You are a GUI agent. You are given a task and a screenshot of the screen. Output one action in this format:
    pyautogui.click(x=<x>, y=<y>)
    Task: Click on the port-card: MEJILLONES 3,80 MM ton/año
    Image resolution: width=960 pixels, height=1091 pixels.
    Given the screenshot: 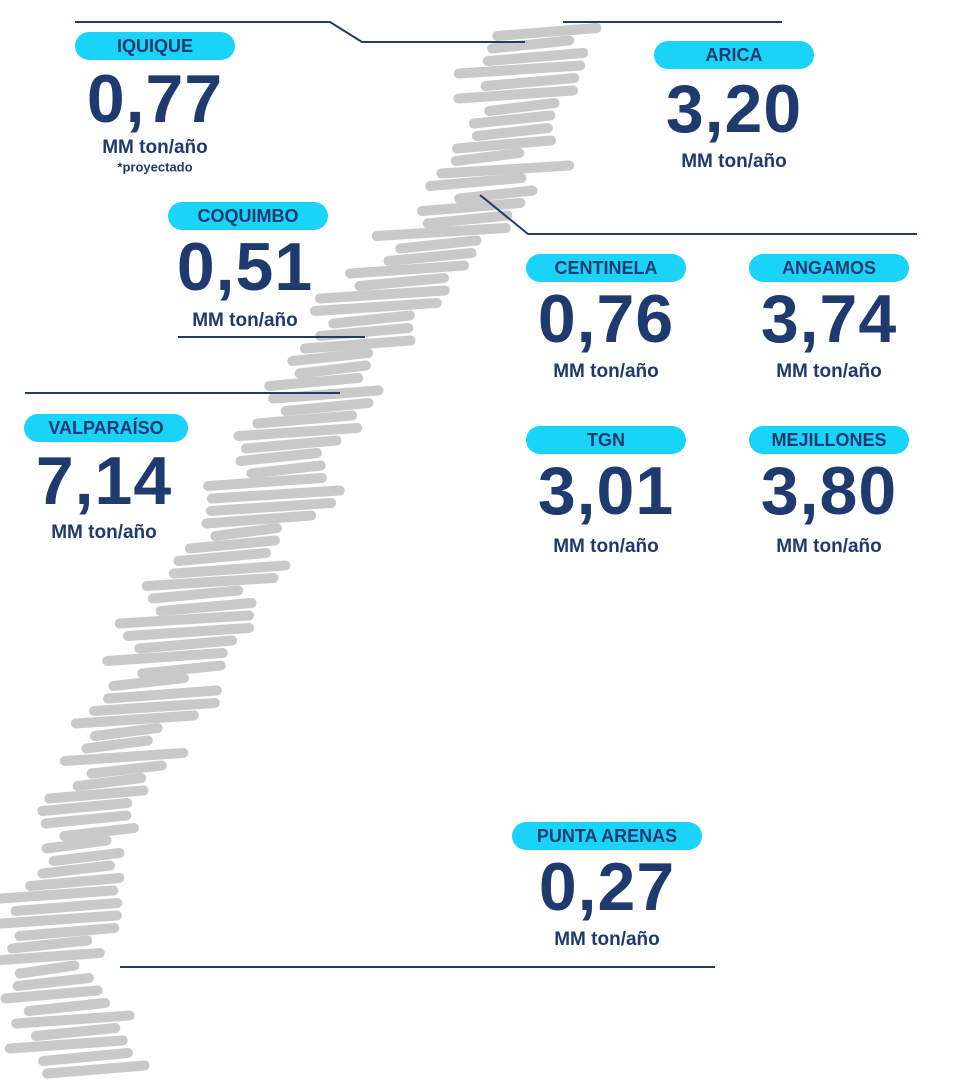 What is the action you would take?
    pyautogui.click(x=829, y=491)
    